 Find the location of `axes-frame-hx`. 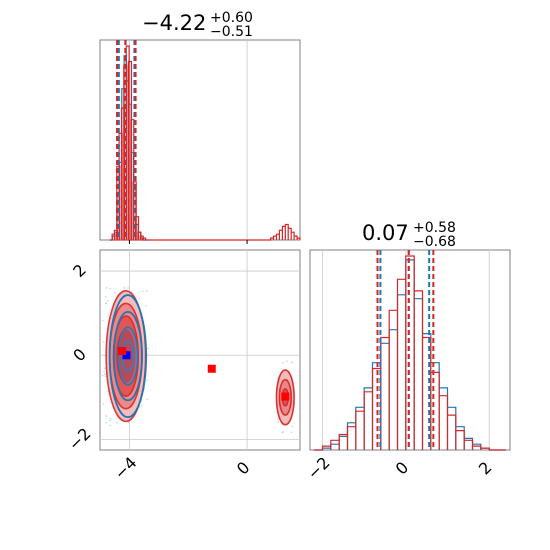

axes-frame-hx is located at coordinates (200, 140).